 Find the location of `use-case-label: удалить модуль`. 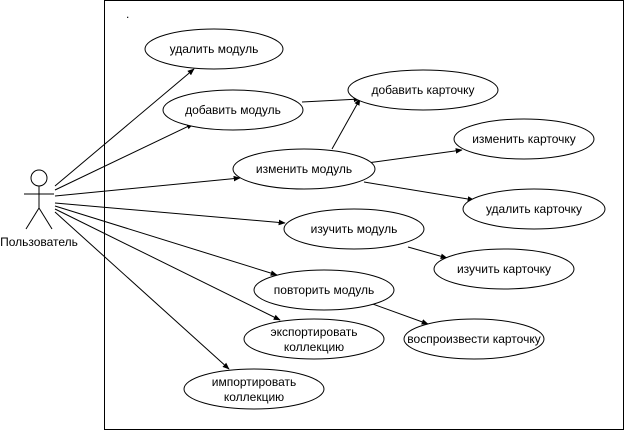

use-case-label: удалить модуль is located at coordinates (214, 49).